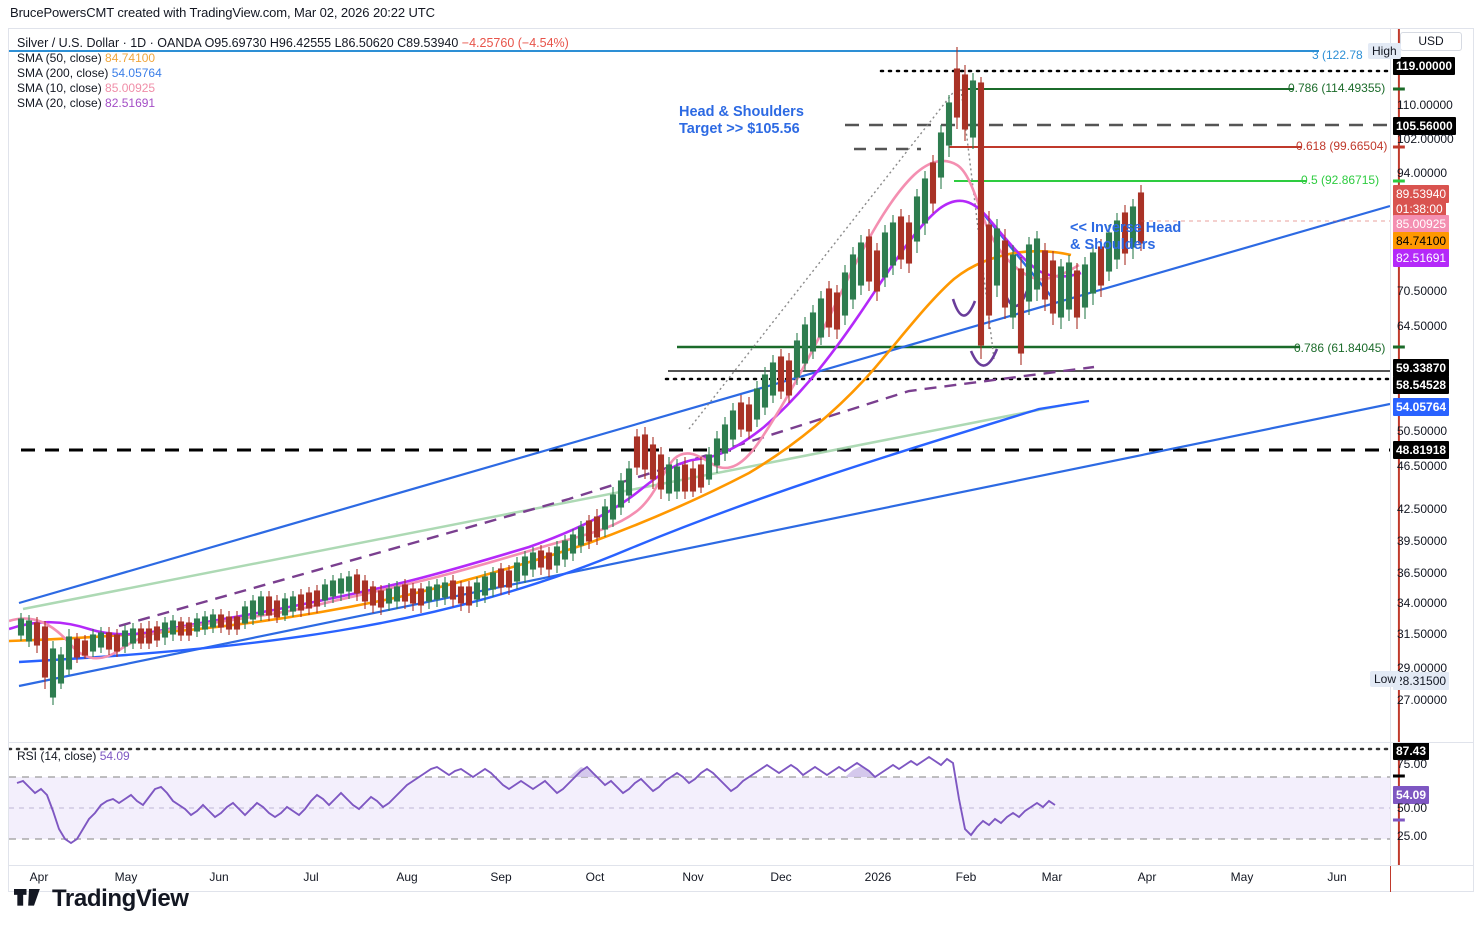 This screenshot has width=1482, height=925. I want to click on price-tick-425: 42.50000, so click(1422, 509).